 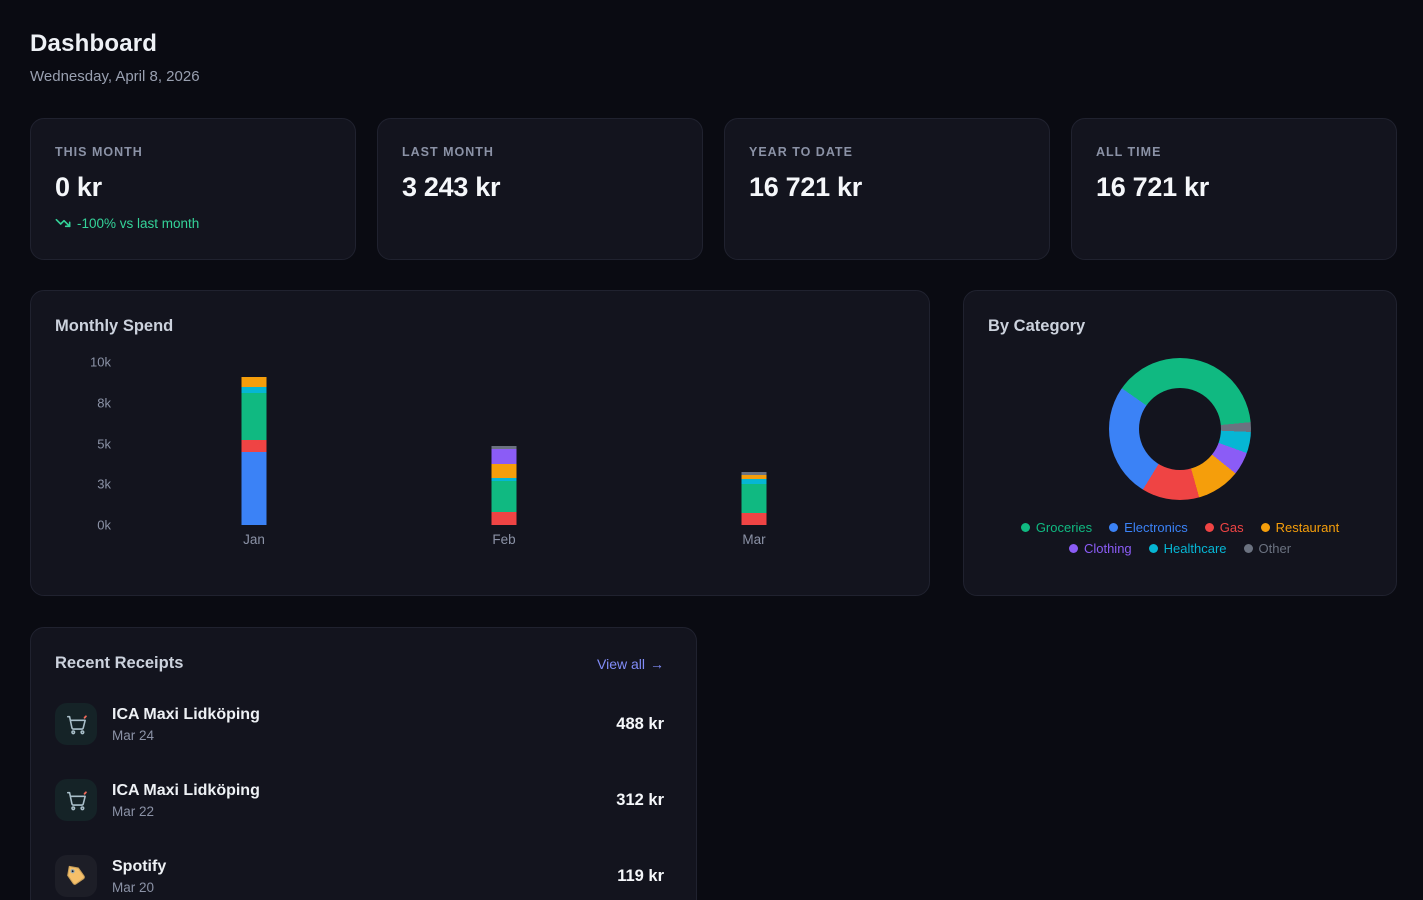 I want to click on receipt-amount: 488 kr, so click(x=640, y=723).